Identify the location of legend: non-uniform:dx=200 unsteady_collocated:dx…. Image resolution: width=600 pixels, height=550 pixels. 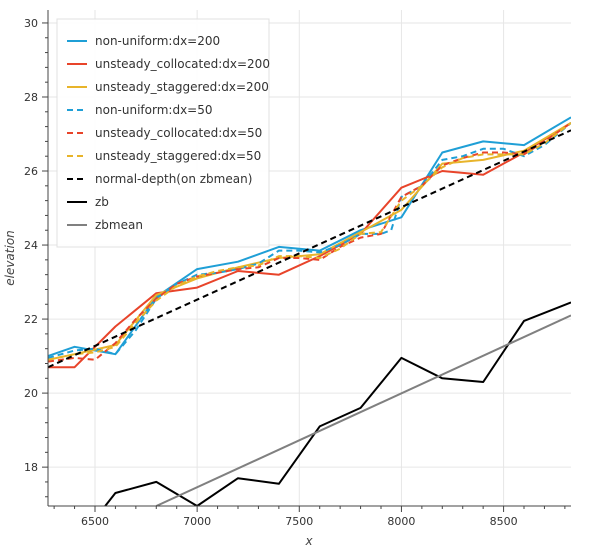
(163, 133).